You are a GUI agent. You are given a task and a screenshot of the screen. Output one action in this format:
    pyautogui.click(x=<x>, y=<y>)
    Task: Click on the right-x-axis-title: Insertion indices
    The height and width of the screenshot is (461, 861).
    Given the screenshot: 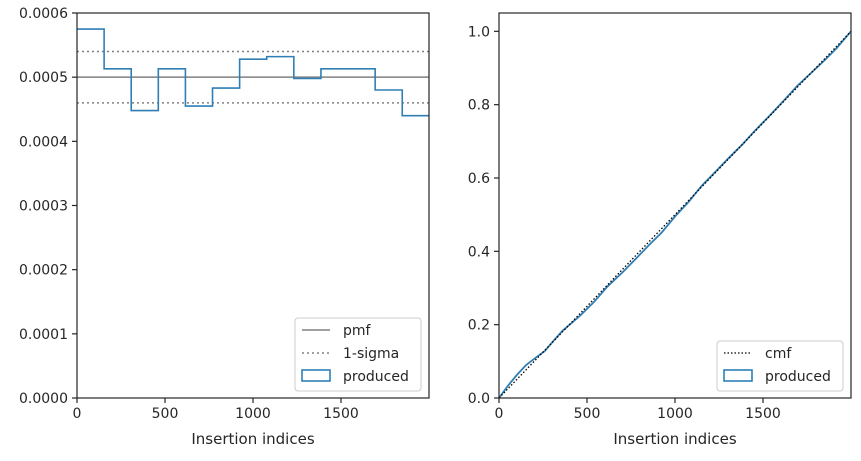 What is the action you would take?
    pyautogui.click(x=674, y=439)
    